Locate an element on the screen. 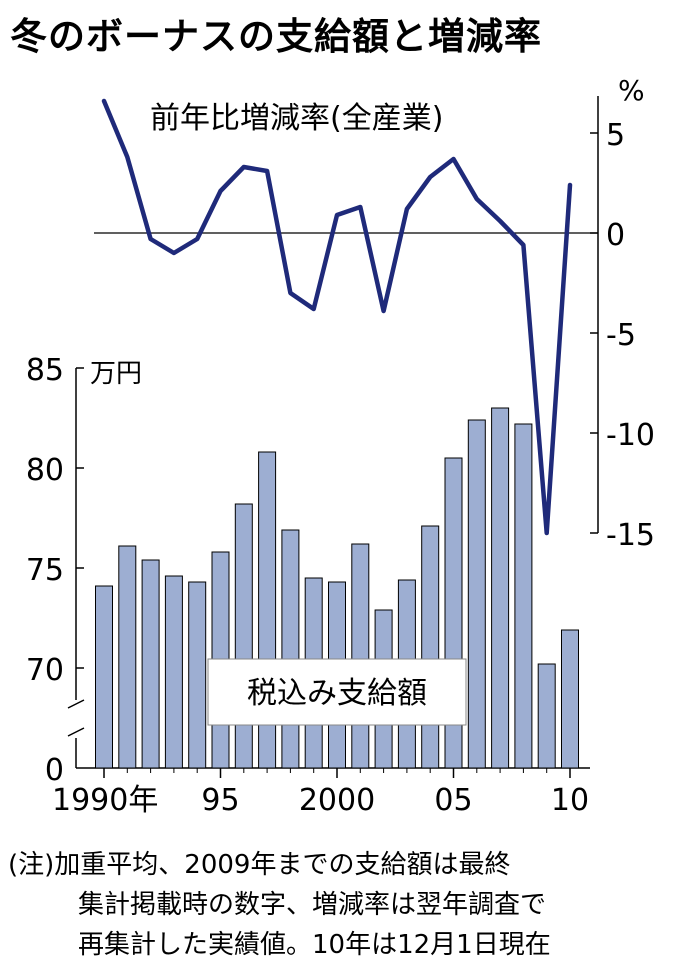 Image resolution: width=680 pixels, height=980 pixels. bar-y-tick-label: 85 is located at coordinates (45, 370).